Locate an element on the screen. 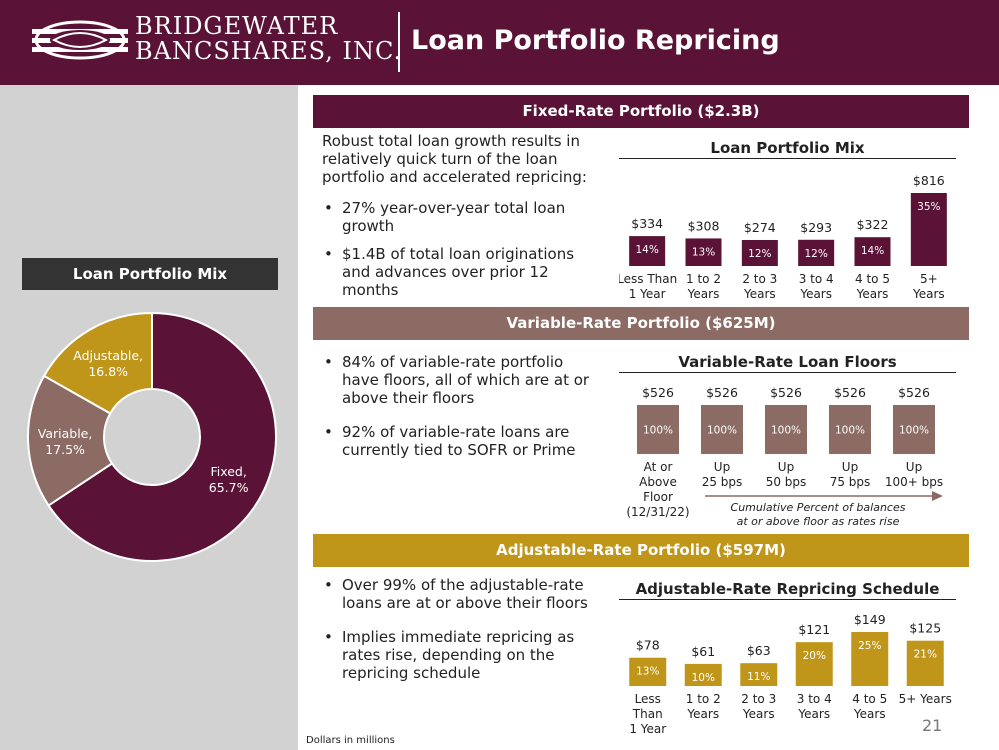 The height and width of the screenshot is (750, 999). floors-chart-title: Variable-Rate Loan Floors is located at coordinates (787, 363).